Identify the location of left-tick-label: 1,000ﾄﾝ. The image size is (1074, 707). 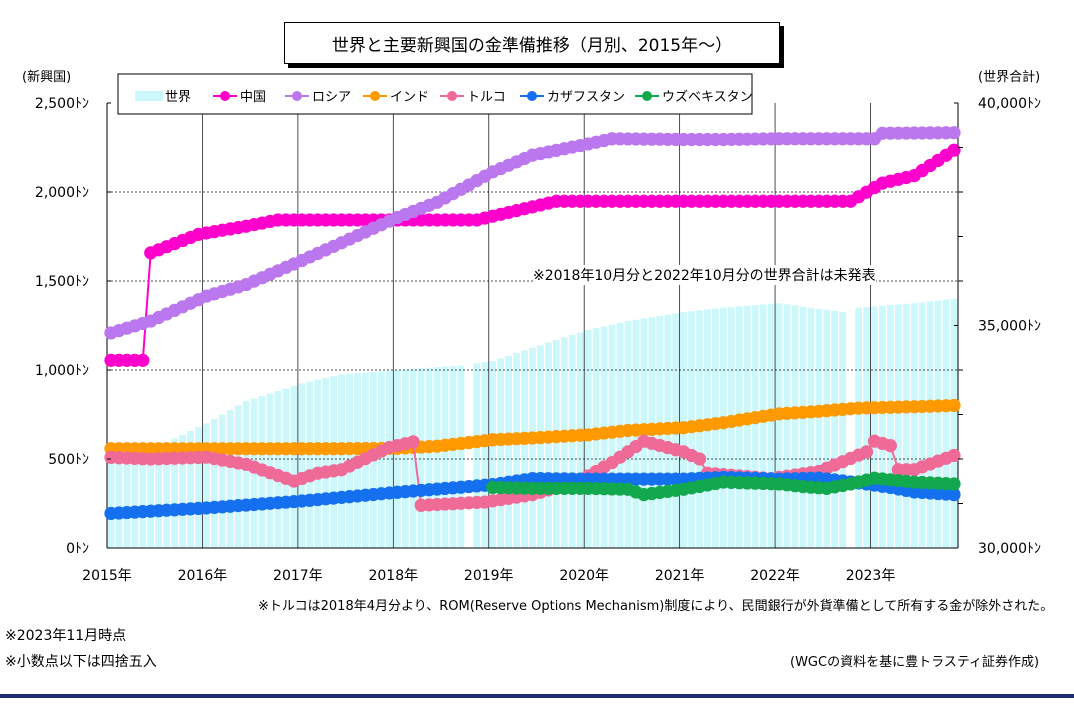
(62, 371).